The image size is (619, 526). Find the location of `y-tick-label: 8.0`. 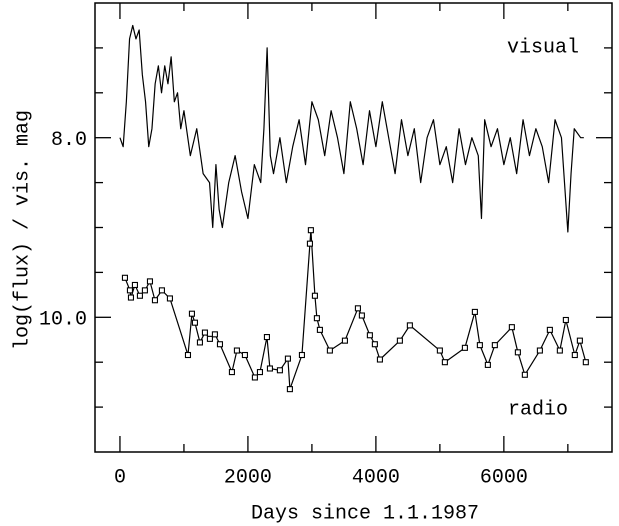

y-tick-label: 8.0 is located at coordinates (69, 140).